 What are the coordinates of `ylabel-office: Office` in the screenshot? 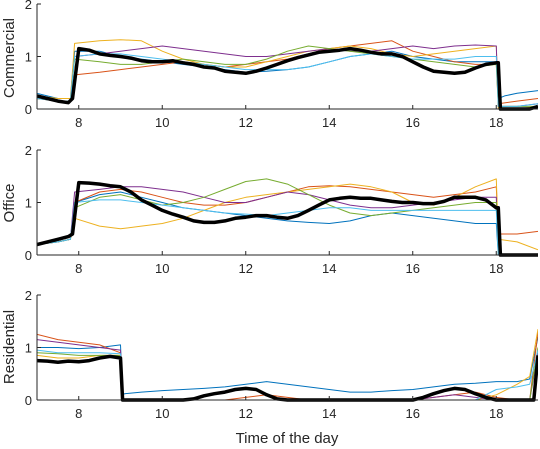 It's located at (9, 203).